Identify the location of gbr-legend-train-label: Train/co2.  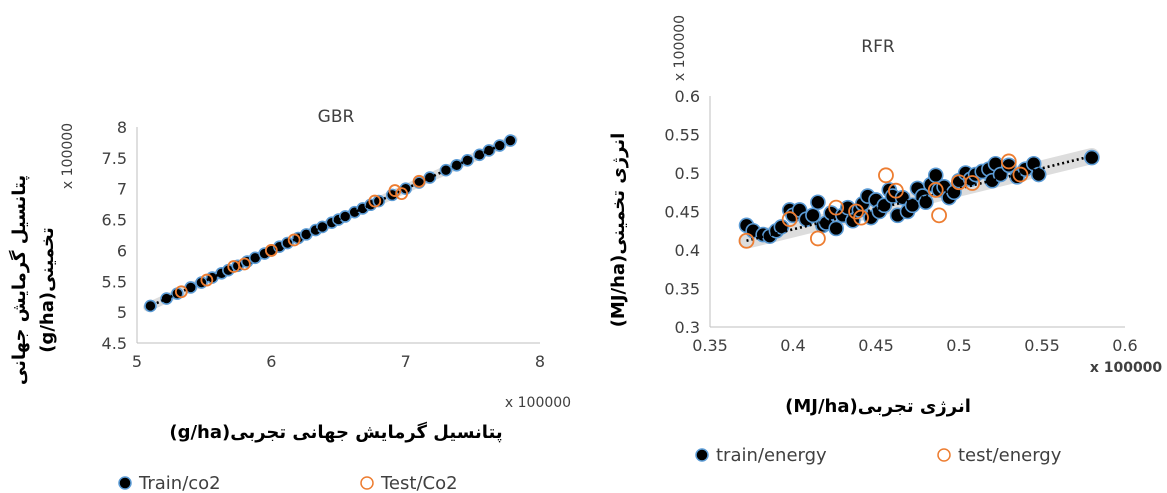
(179, 483).